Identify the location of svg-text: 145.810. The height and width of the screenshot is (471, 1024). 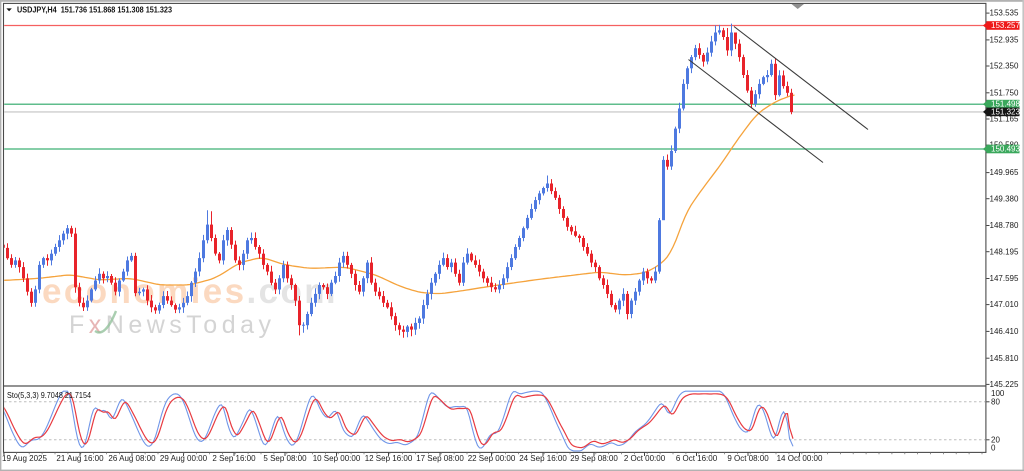
(1004, 358).